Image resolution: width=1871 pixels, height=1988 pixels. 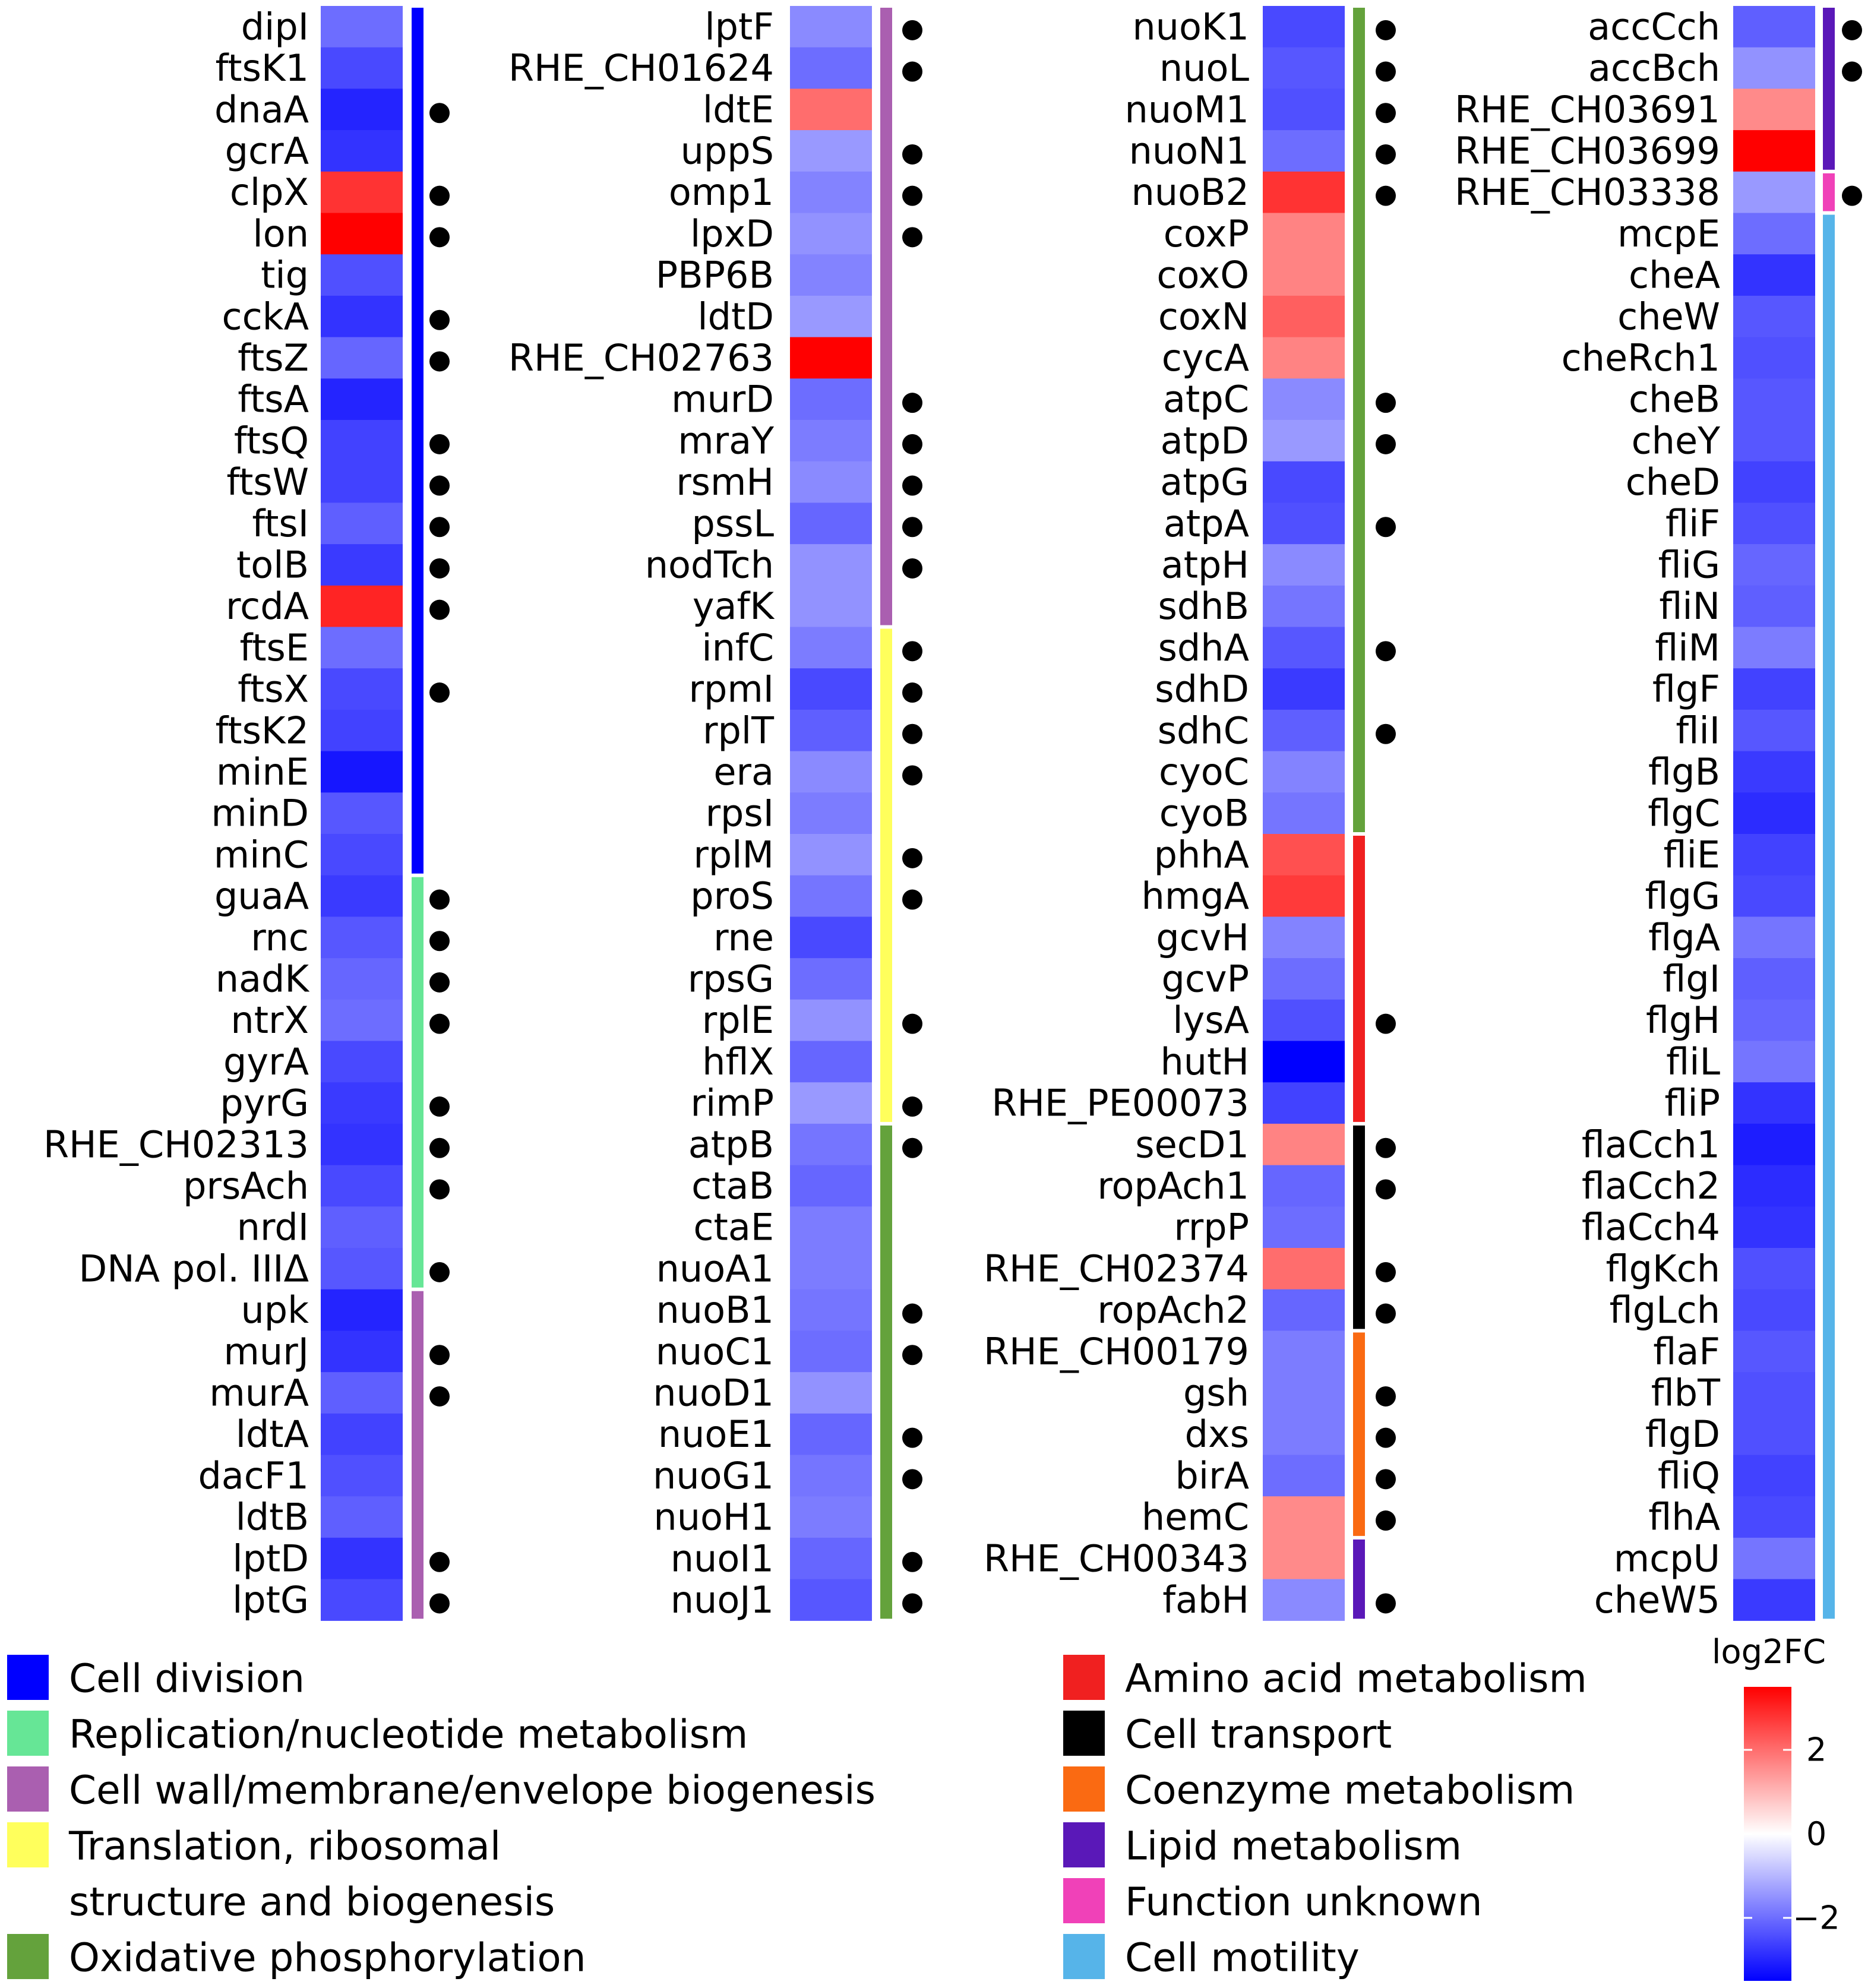 What do you see at coordinates (417, 1082) in the screenshot?
I see `category-bar-replication` at bounding box center [417, 1082].